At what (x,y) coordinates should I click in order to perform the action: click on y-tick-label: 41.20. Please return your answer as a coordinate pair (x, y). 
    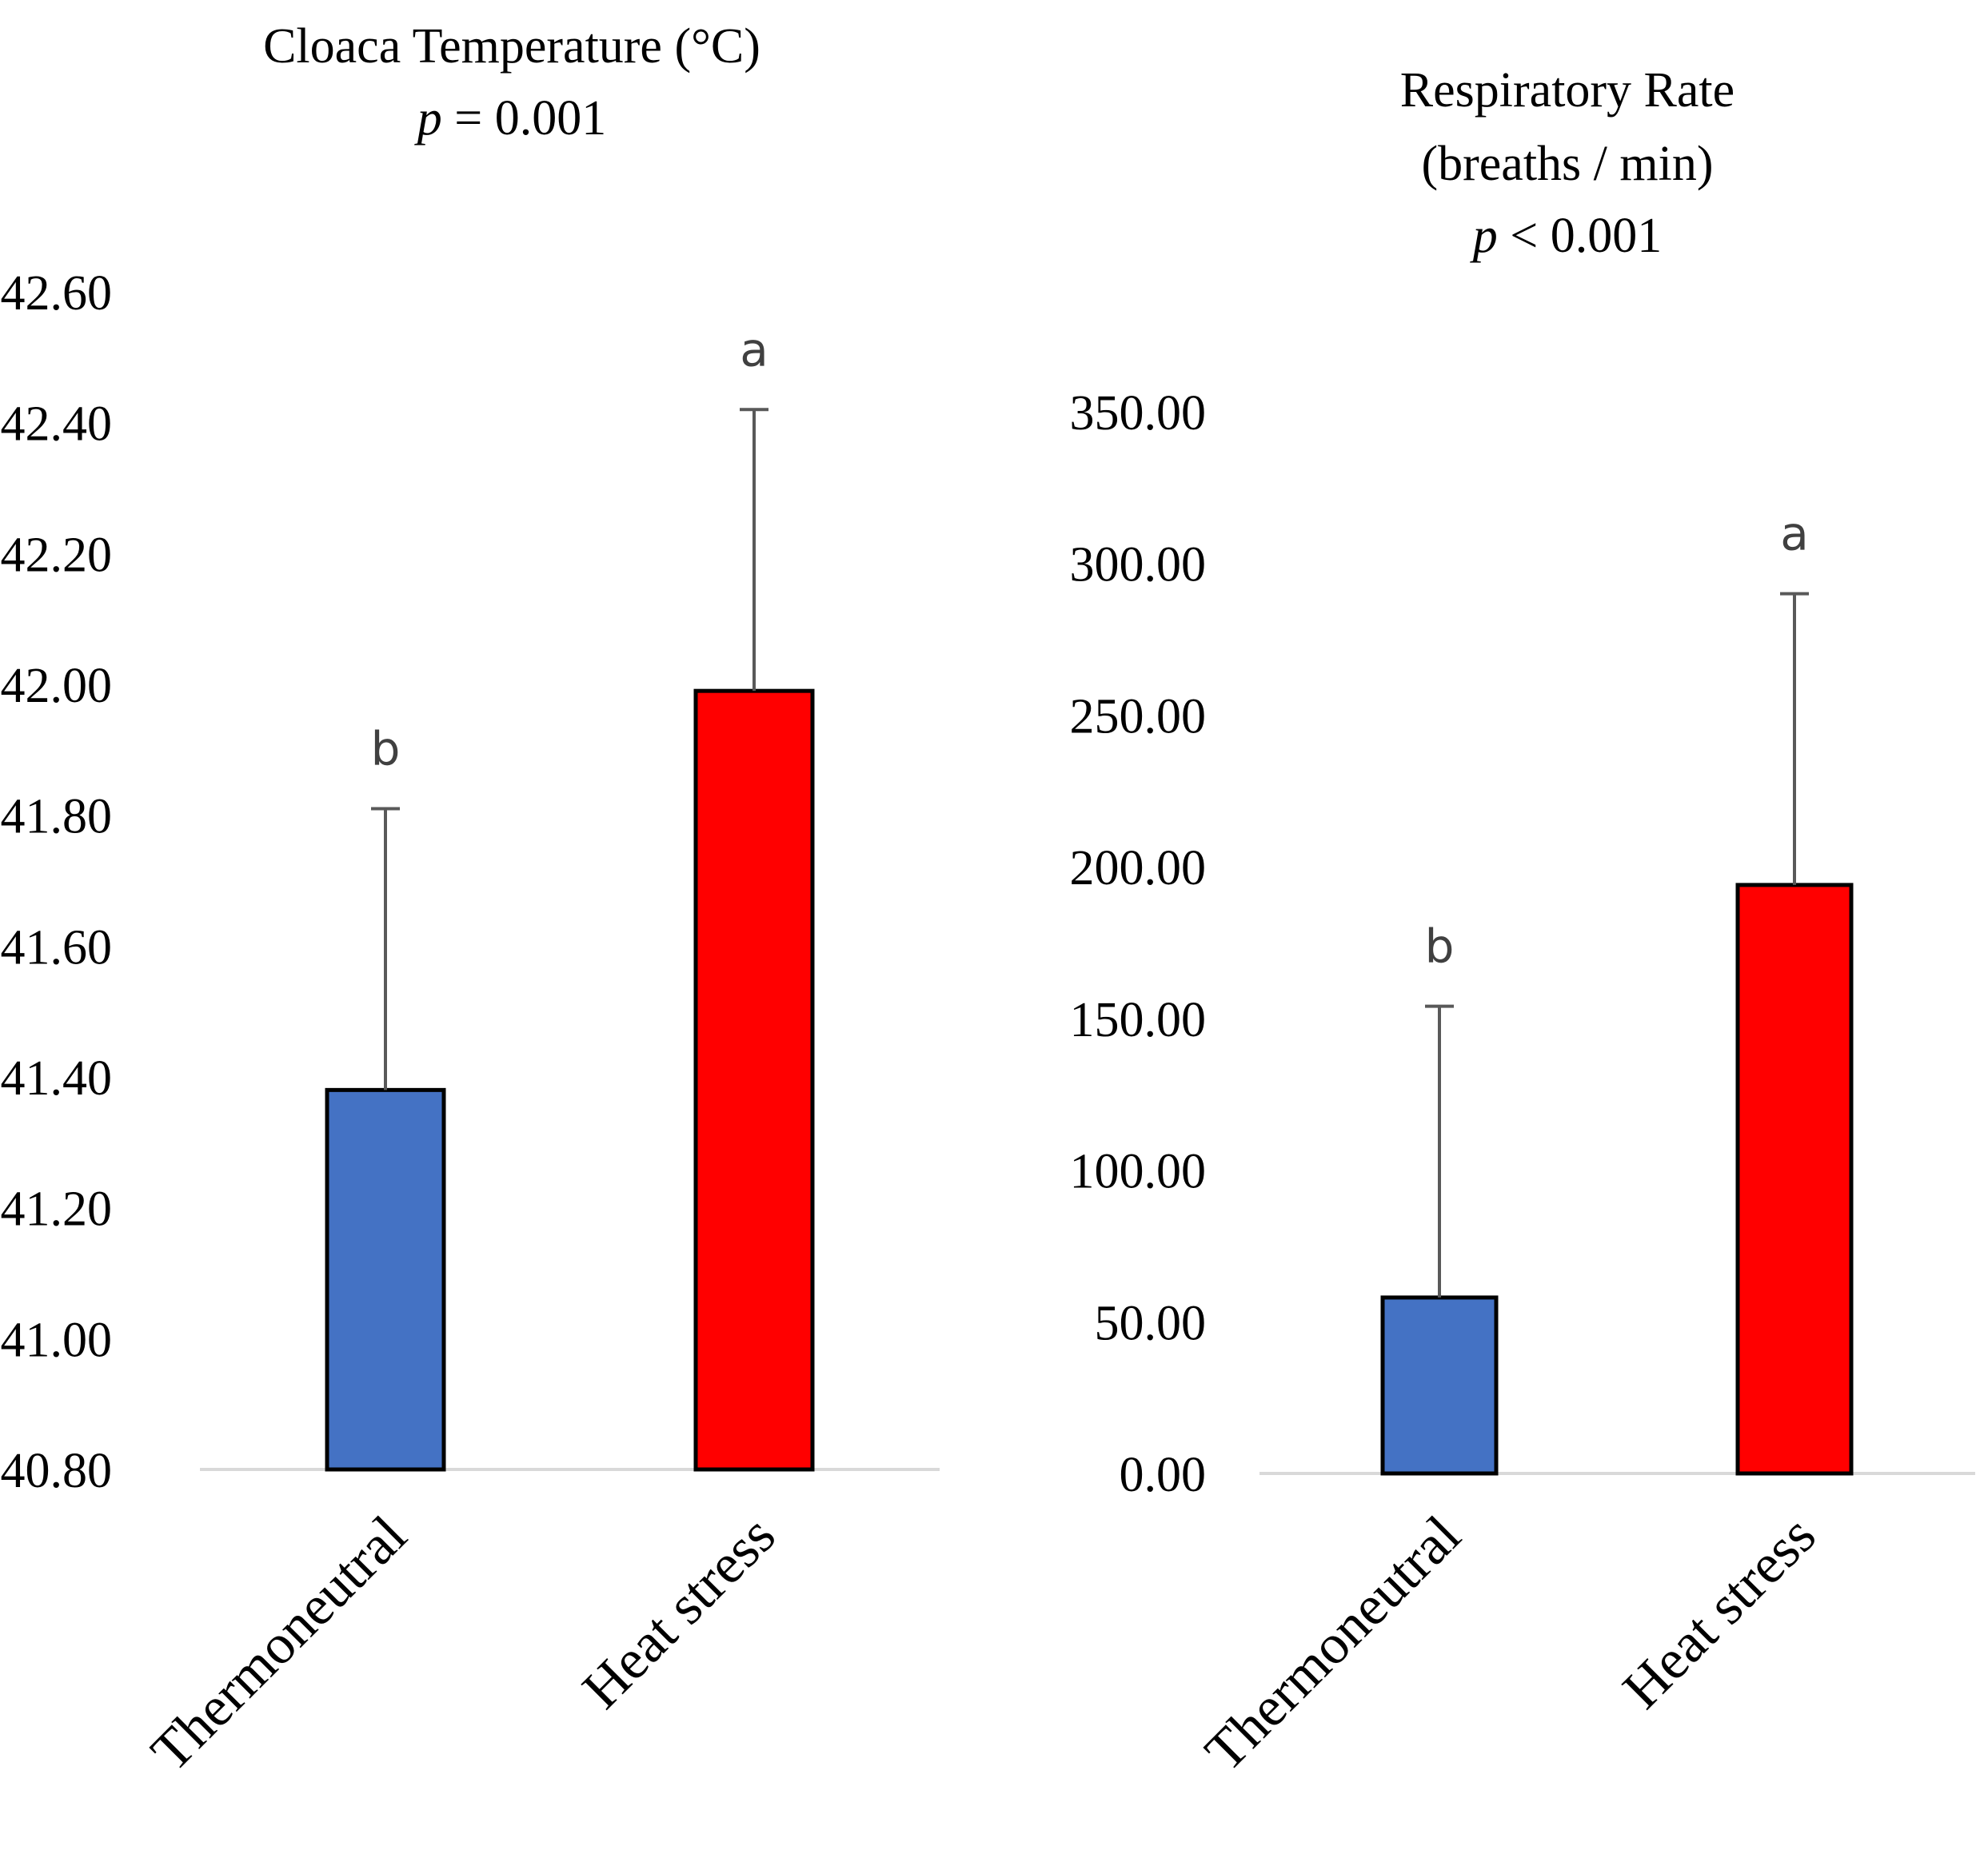
    Looking at the image, I should click on (57, 1210).